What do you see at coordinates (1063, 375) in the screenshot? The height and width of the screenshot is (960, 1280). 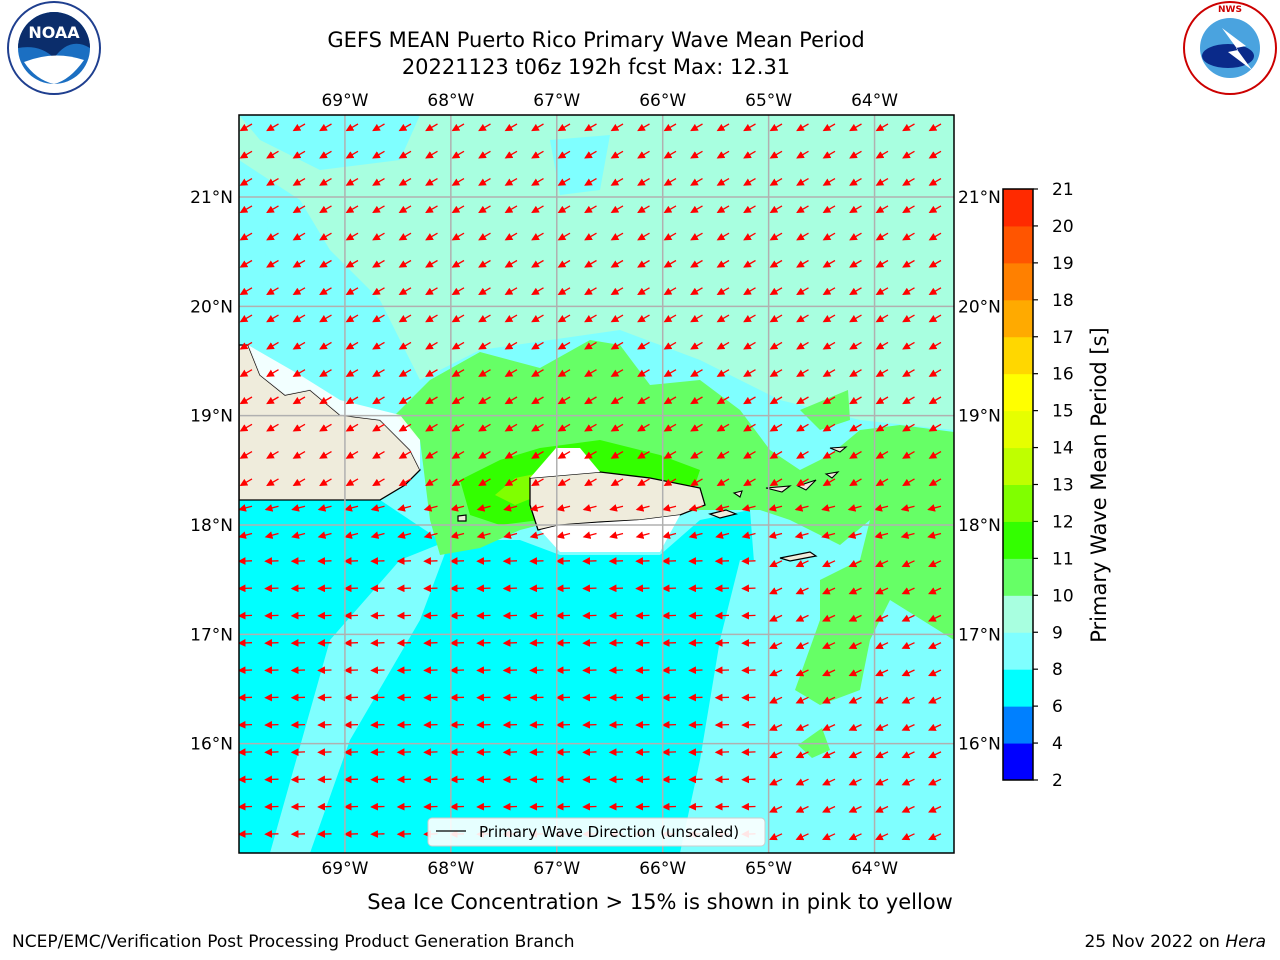 I see `colorbar-tick-label: 16` at bounding box center [1063, 375].